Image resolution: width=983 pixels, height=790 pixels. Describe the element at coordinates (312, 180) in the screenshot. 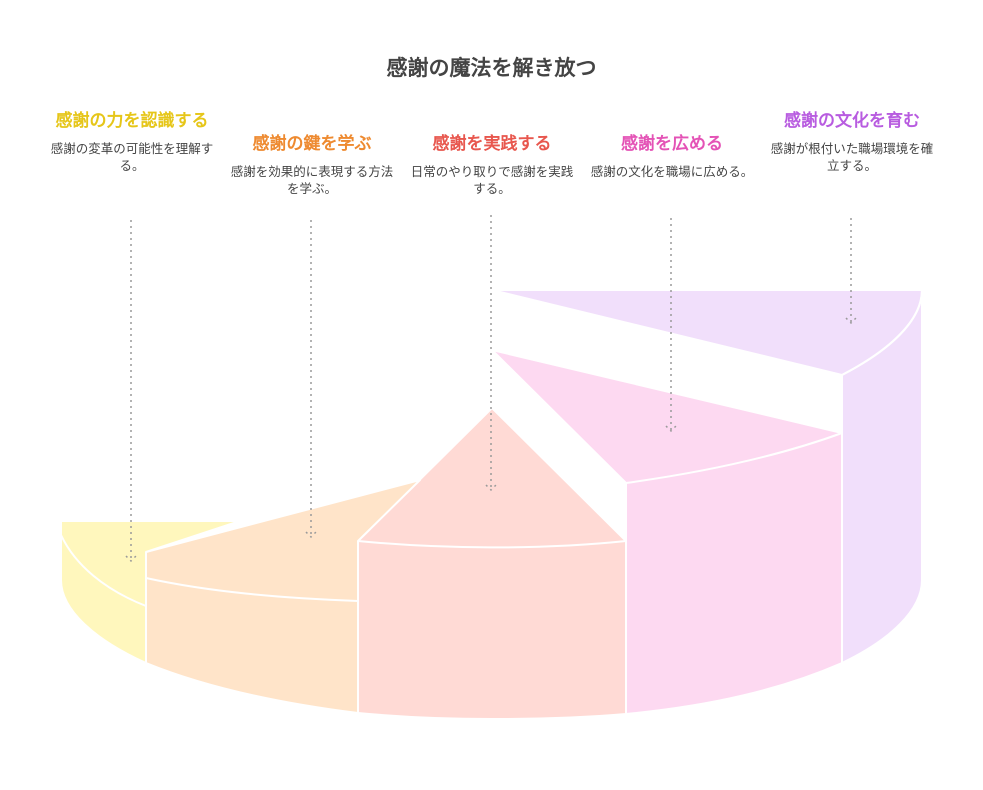

I see `step-2-desc: 感謝を効果的に表現する方法を学ぶ。` at that location.